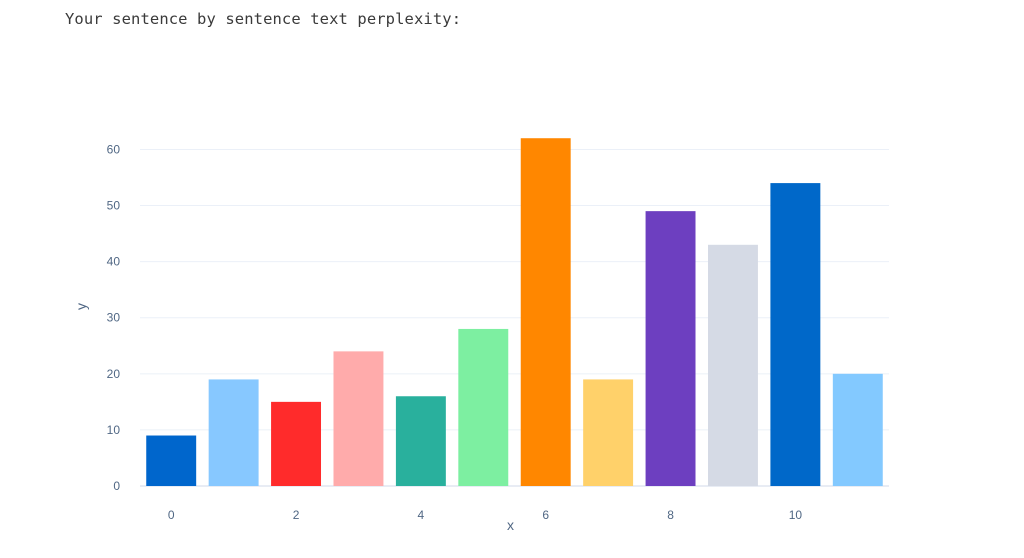  I want to click on y-tick-label: 30, so click(114, 318).